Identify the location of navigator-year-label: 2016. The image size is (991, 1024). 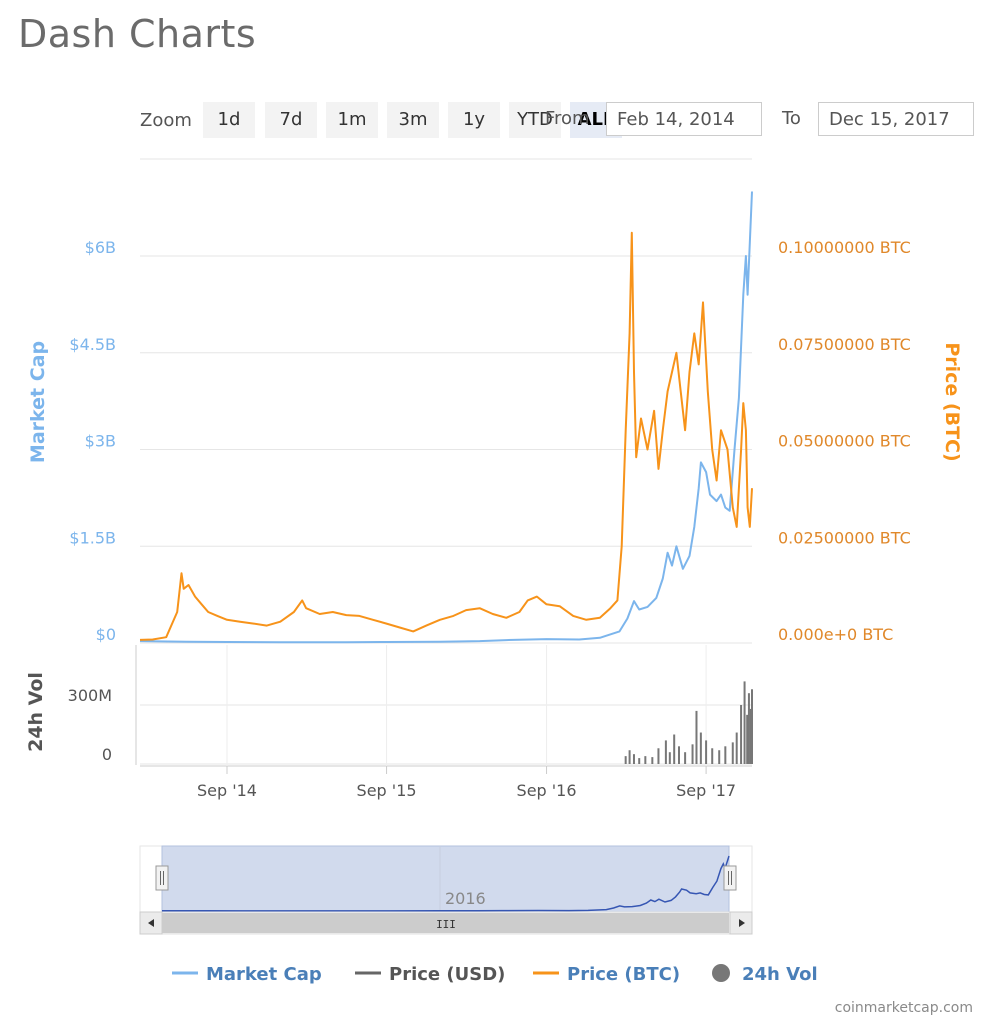
(465, 898).